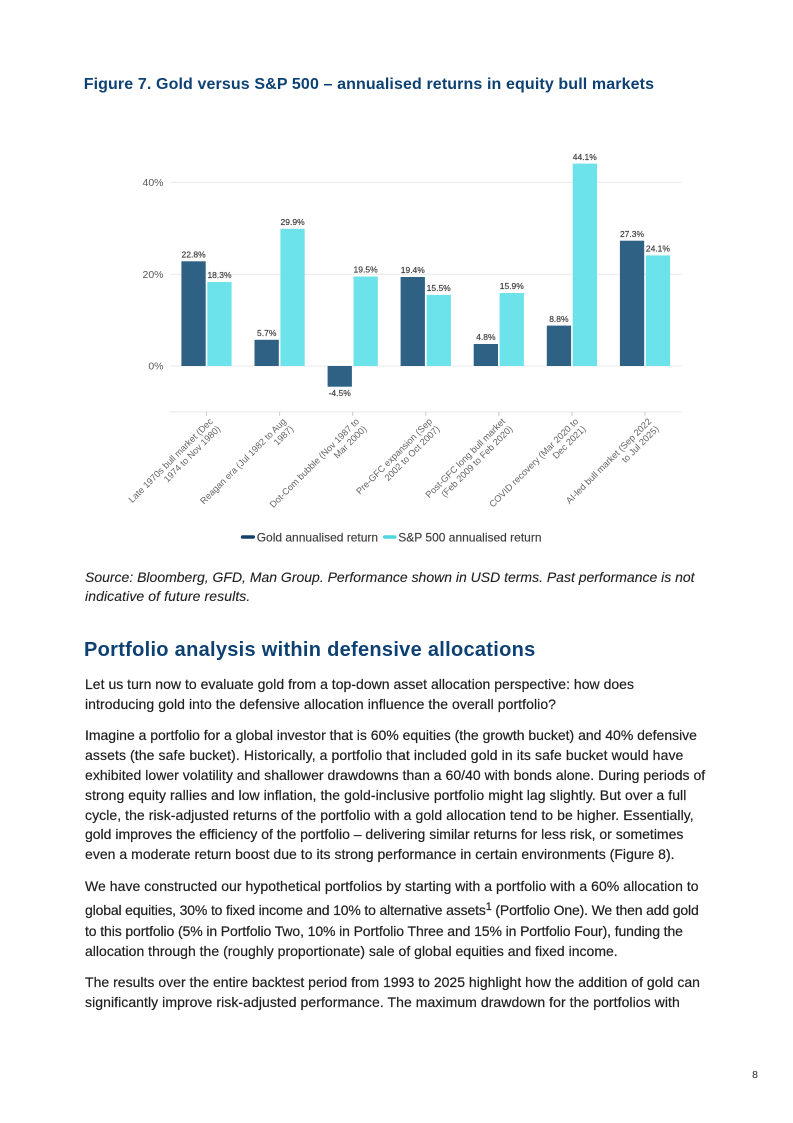 The height and width of the screenshot is (1123, 793). What do you see at coordinates (632, 234) in the screenshot?
I see `svg-text: 27.3%` at bounding box center [632, 234].